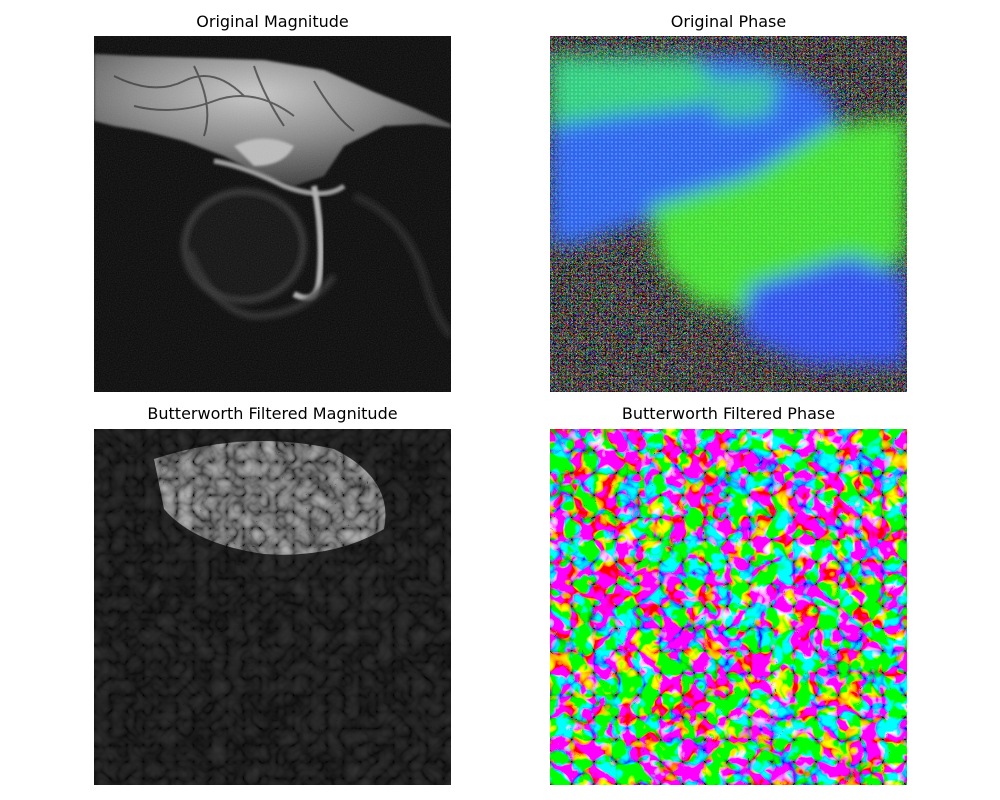 Image resolution: width=1000 pixels, height=800 pixels. I want to click on panel-title: Original Magnitude, so click(272, 21).